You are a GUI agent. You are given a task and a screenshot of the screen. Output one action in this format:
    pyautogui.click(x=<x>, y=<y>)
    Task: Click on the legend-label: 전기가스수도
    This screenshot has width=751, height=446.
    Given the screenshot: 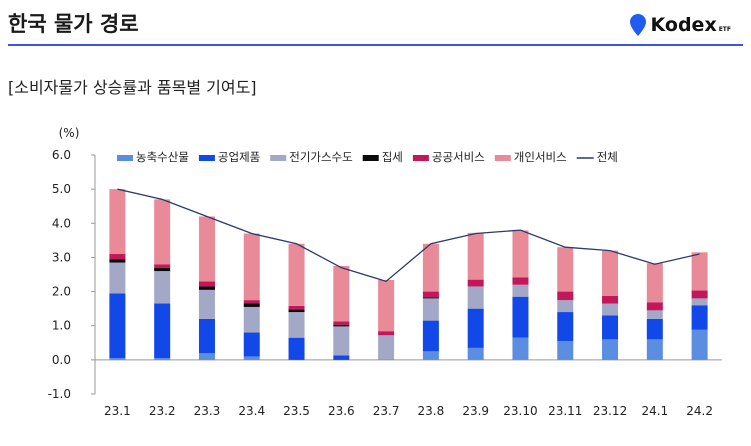 What is the action you would take?
    pyautogui.click(x=320, y=157)
    